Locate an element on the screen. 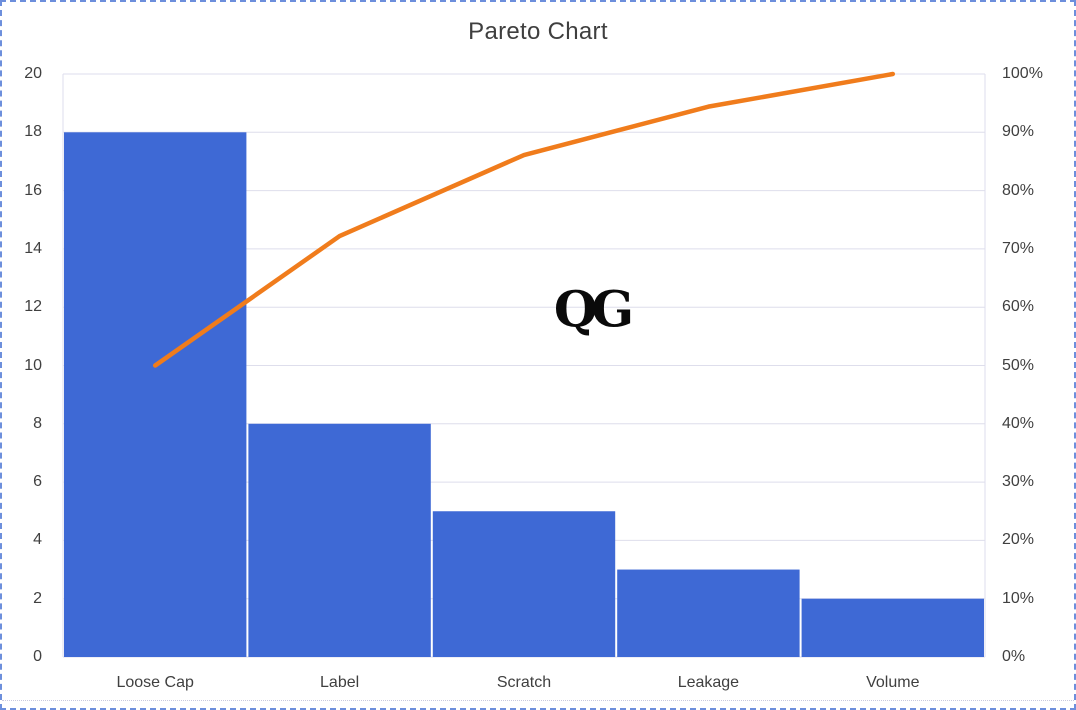 The image size is (1076, 710). right-axis-tick-label: 0% is located at coordinates (1014, 656).